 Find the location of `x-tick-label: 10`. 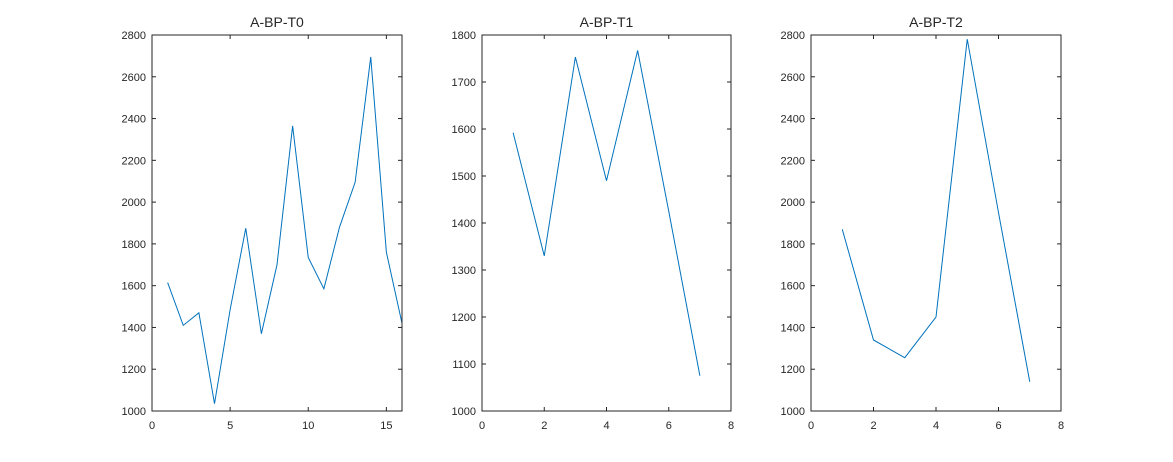

x-tick-label: 10 is located at coordinates (308, 426).